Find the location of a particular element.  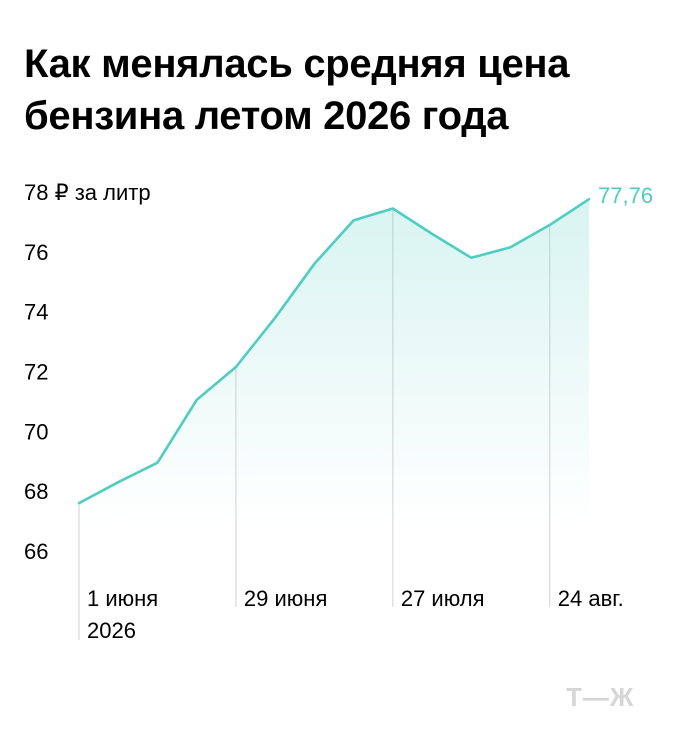

x-tick-label: 24 авг. is located at coordinates (591, 598).